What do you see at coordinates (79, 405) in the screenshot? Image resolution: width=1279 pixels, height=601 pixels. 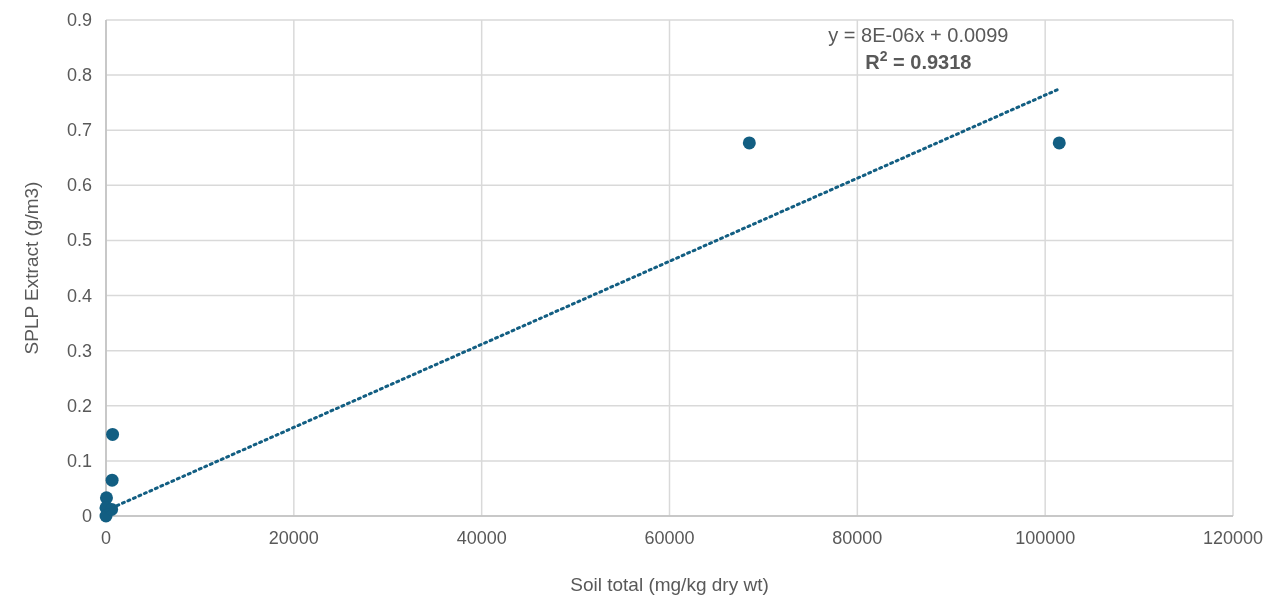 I see `y-tick-label: 0.2` at bounding box center [79, 405].